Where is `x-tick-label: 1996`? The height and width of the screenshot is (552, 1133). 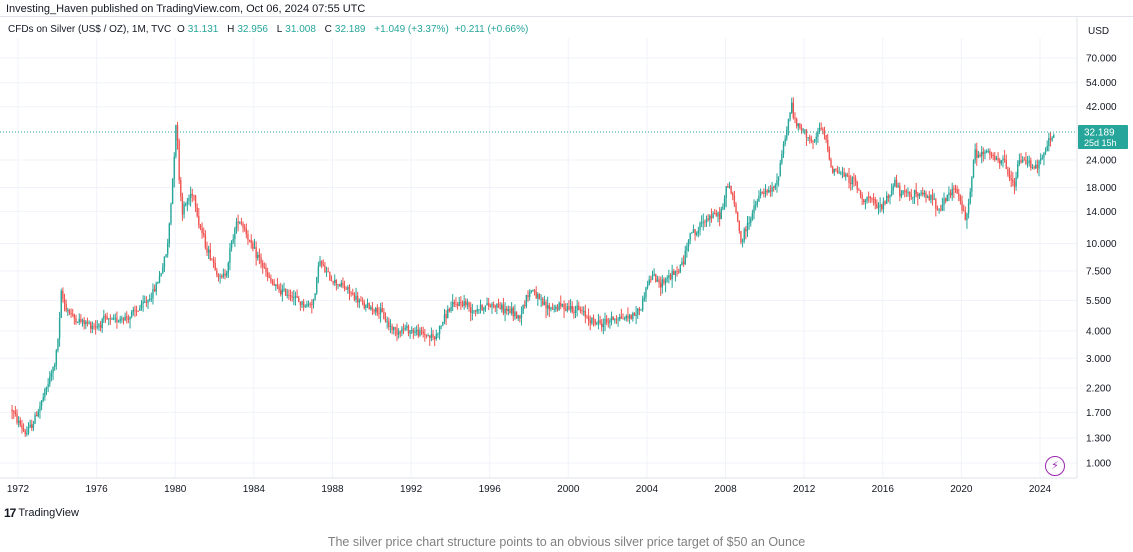
x-tick-label: 1996 is located at coordinates (490, 489).